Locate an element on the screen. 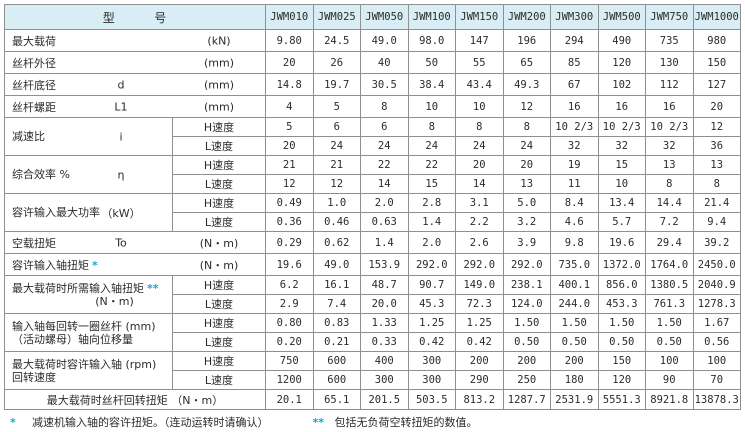 The image size is (745, 432). l-speed-label: L速度 is located at coordinates (219, 146).